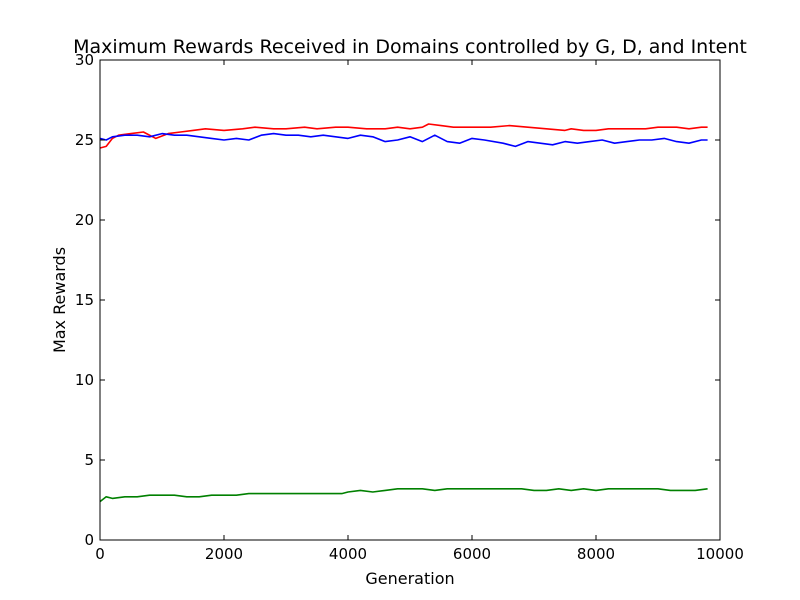 Image resolution: width=800 pixels, height=600 pixels. Describe the element at coordinates (84, 300) in the screenshot. I see `y-tick-label-3: 15` at that location.